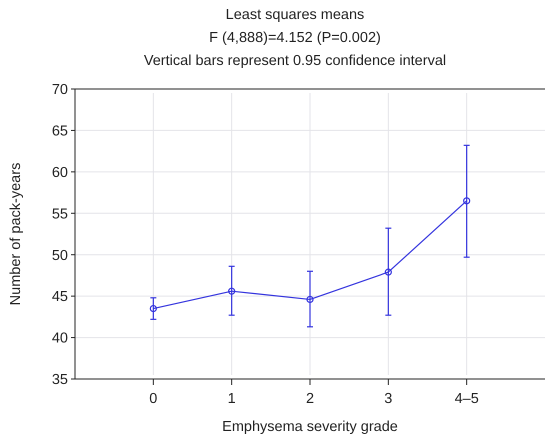 Image resolution: width=553 pixels, height=435 pixels. What do you see at coordinates (310, 399) in the screenshot?
I see `x-tick-label: 2` at bounding box center [310, 399].